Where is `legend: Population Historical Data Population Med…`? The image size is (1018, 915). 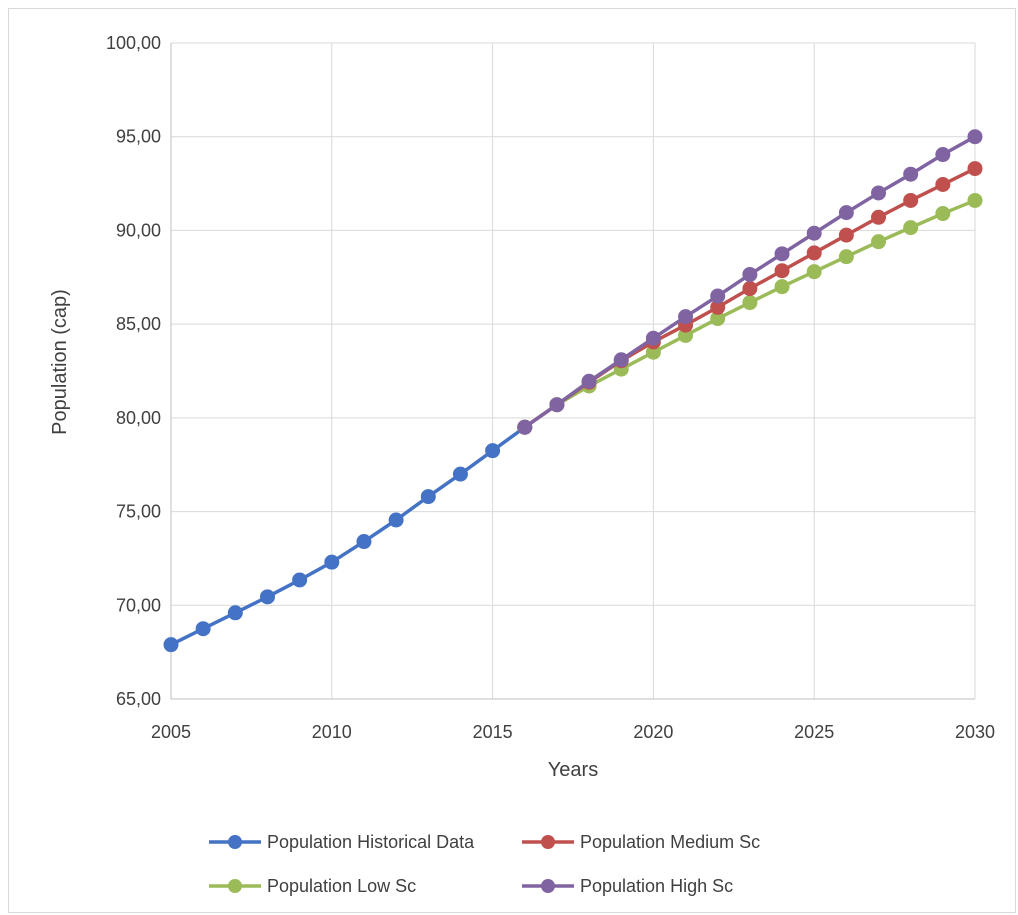
legend: Population Historical Data Population Med… is located at coordinates (484, 864).